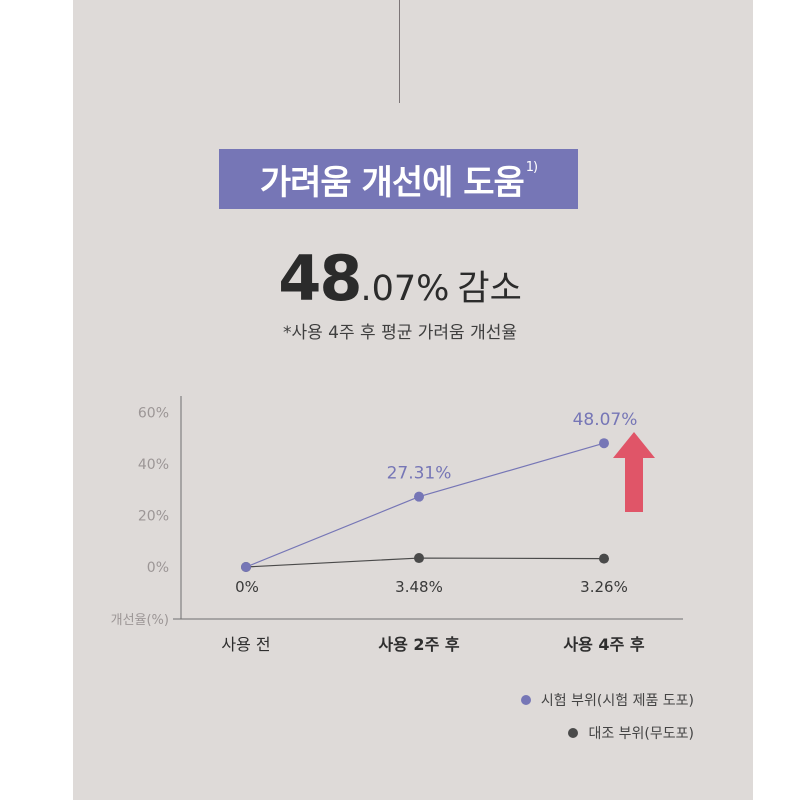  I want to click on title-banner: 가려움 개선에 도움 1), so click(398, 179).